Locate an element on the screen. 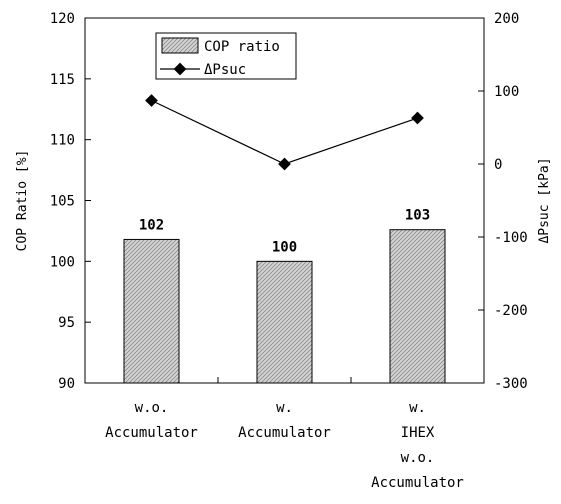 This screenshot has height=504, width=561. bar-value-label: 102 is located at coordinates (151, 225).